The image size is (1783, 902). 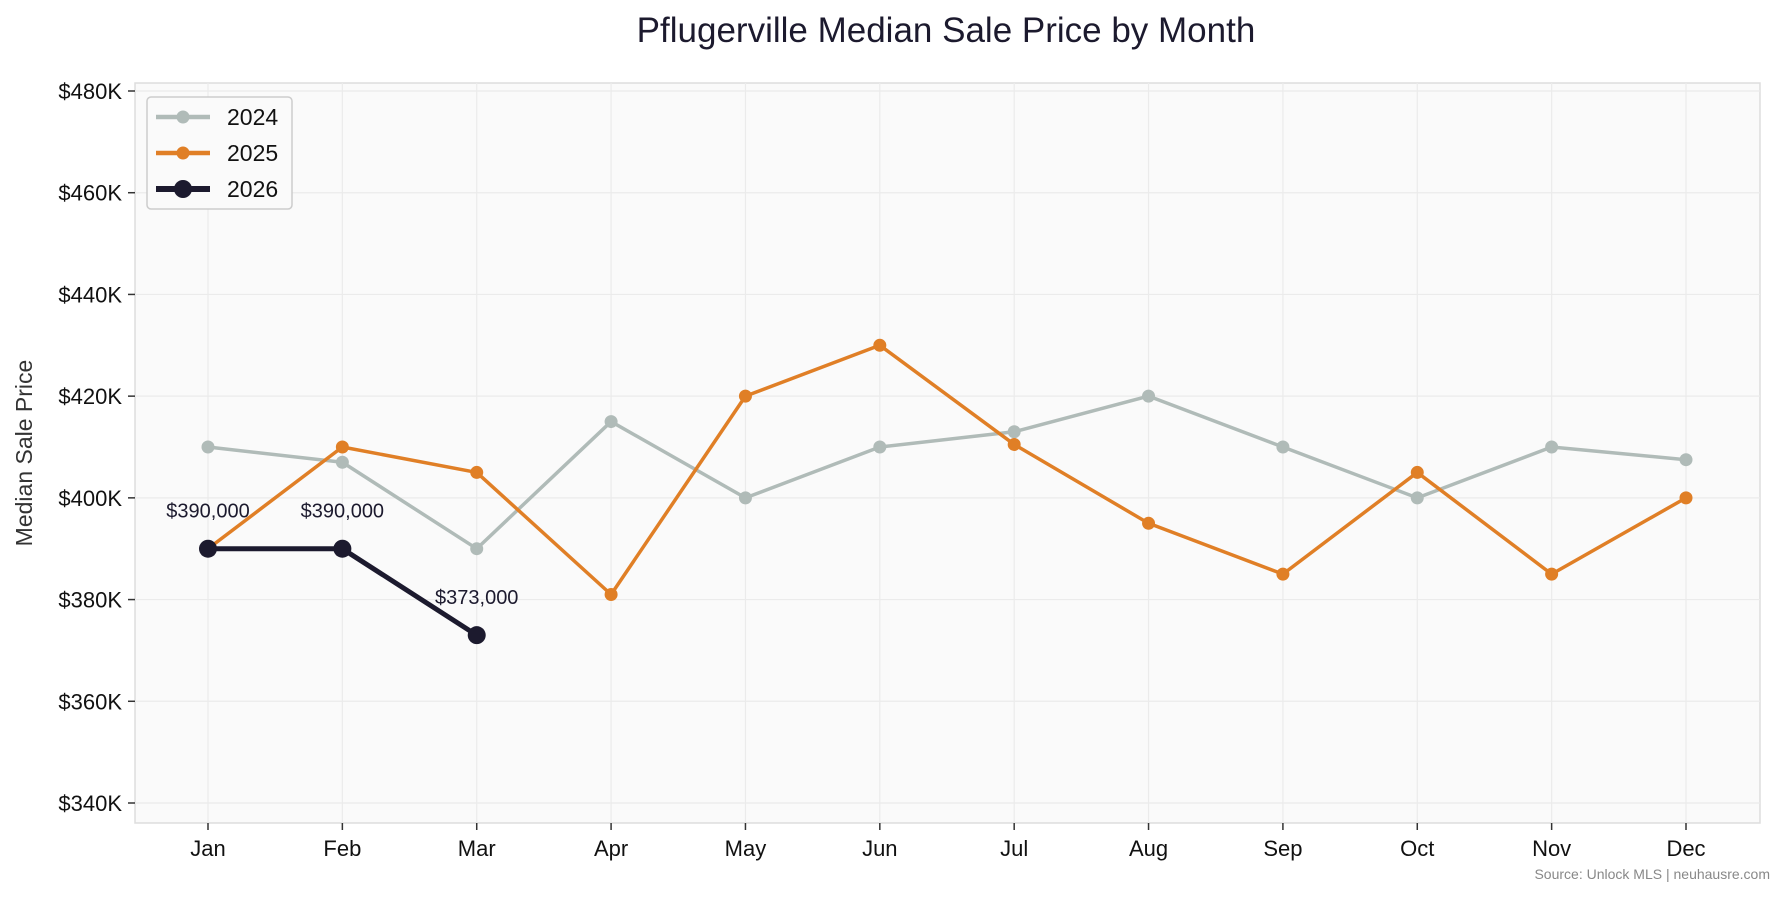 What do you see at coordinates (252, 153) in the screenshot?
I see `legend-label-2025: 2025` at bounding box center [252, 153].